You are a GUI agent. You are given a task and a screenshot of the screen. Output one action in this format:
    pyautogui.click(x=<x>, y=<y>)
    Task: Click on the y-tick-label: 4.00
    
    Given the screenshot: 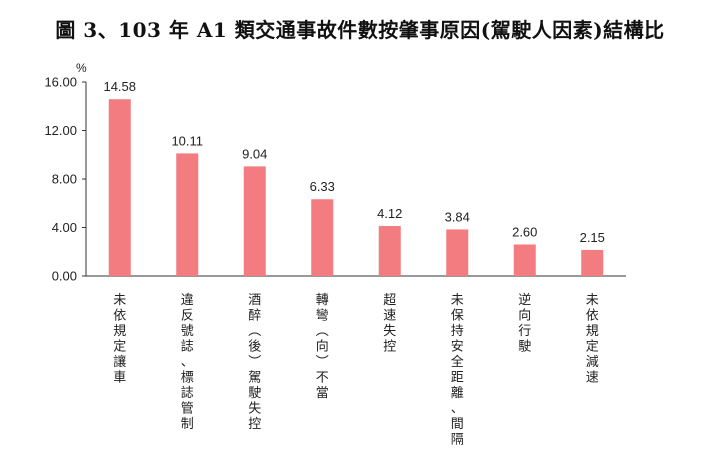 What is the action you would take?
    pyautogui.click(x=64, y=227)
    